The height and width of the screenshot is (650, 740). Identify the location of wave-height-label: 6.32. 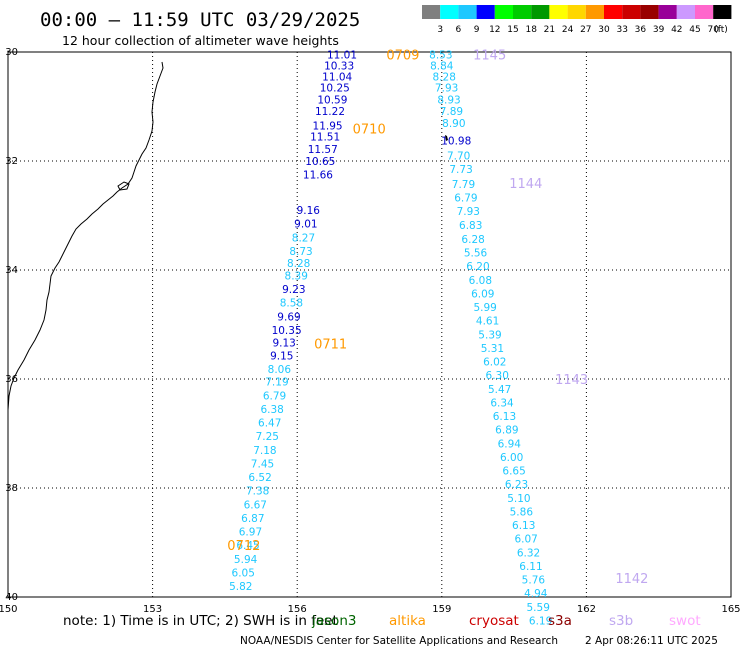
(528, 553).